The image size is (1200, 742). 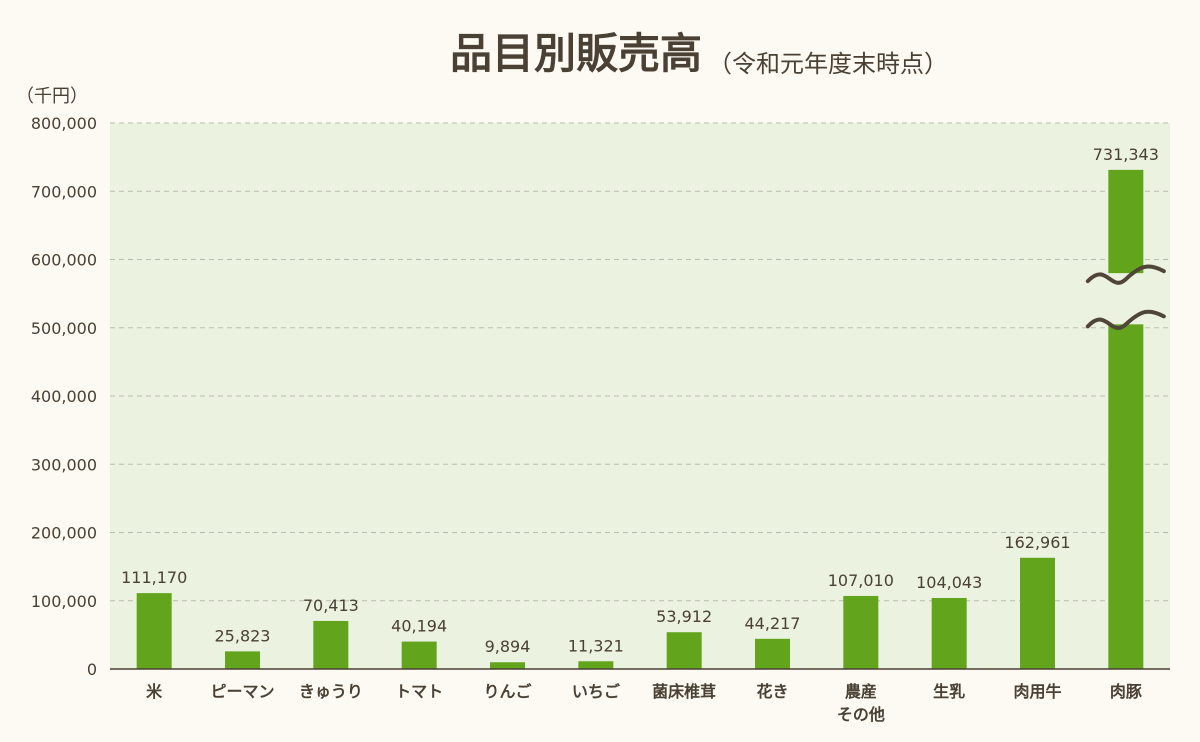 I want to click on x-tick-label: きゅうり, so click(x=331, y=691).